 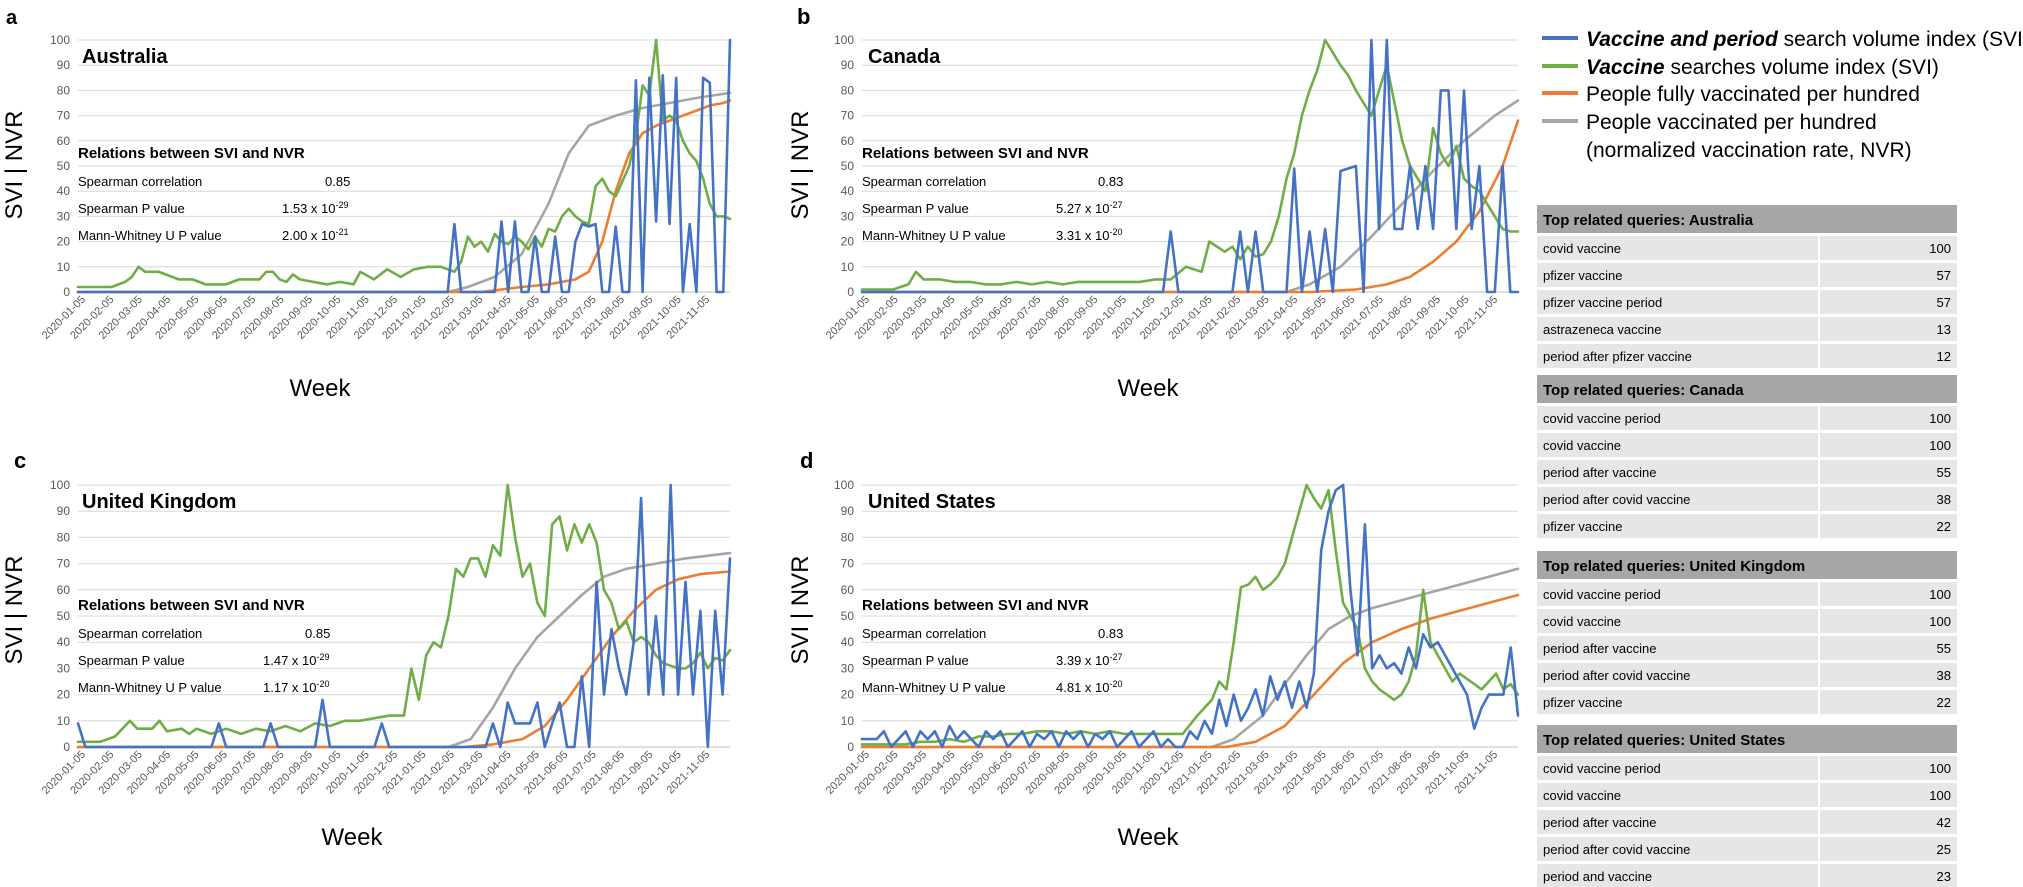 I want to click on query-label: period after covid vaccine, so click(x=1616, y=499).